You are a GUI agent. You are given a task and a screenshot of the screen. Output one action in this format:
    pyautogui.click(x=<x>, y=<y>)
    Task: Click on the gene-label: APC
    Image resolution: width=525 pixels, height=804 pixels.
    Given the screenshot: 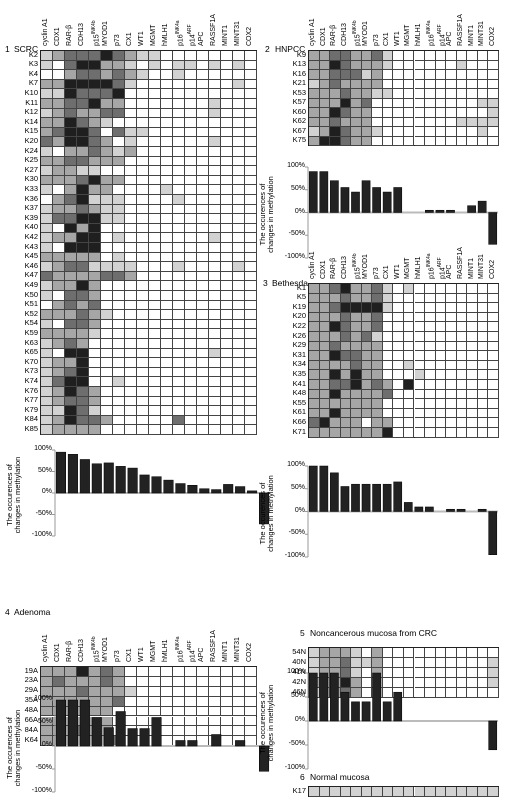 What is the action you would take?
    pyautogui.click(x=201, y=38)
    